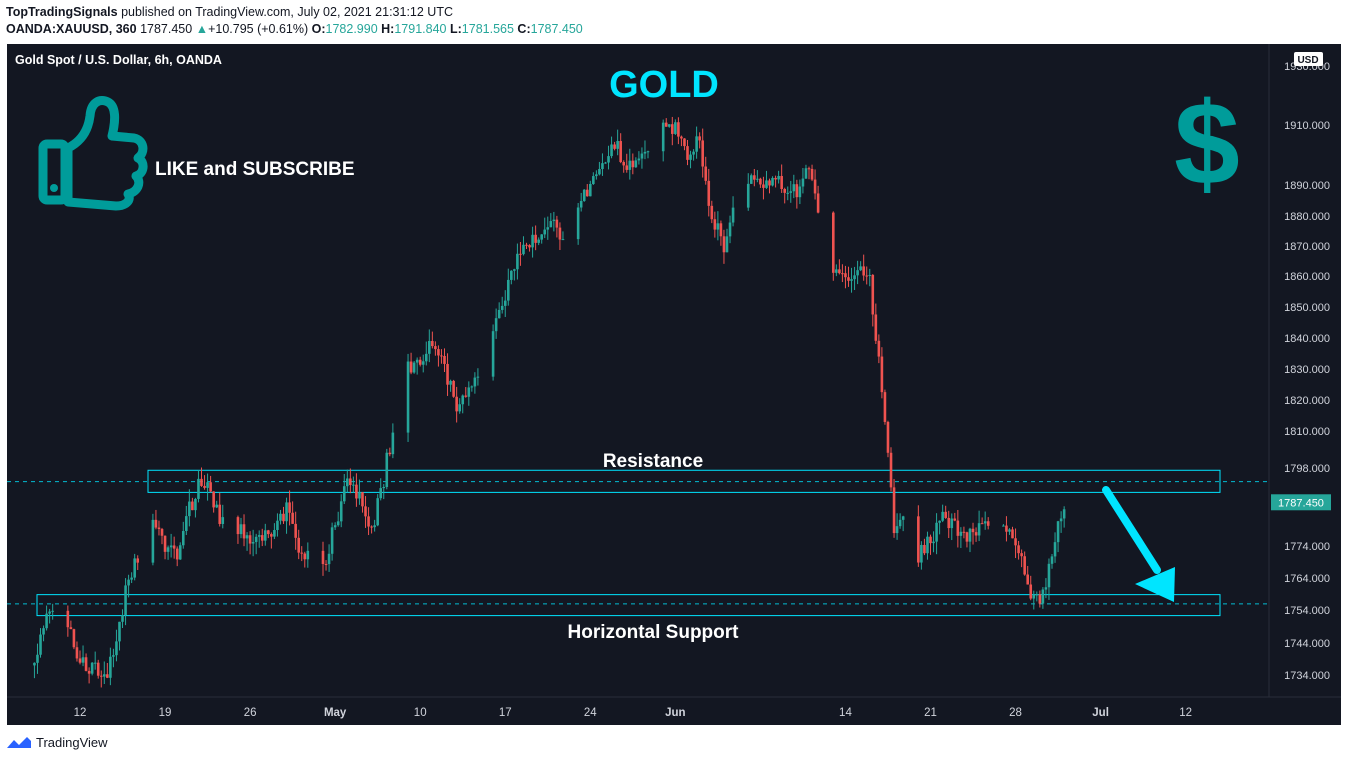  Describe the element at coordinates (930, 713) in the screenshot. I see `time-tick-label: 21` at that location.